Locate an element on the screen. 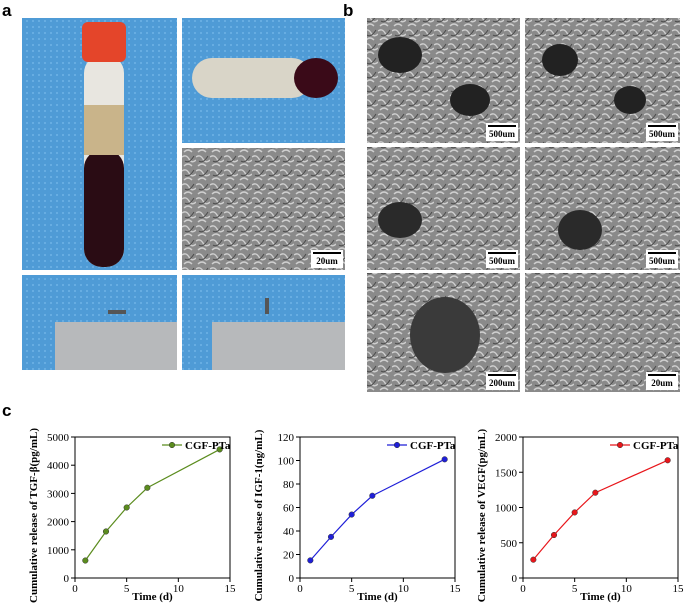 Image resolution: width=685 pixels, height=605 pixels. panel-label: a is located at coordinates (7, 10).